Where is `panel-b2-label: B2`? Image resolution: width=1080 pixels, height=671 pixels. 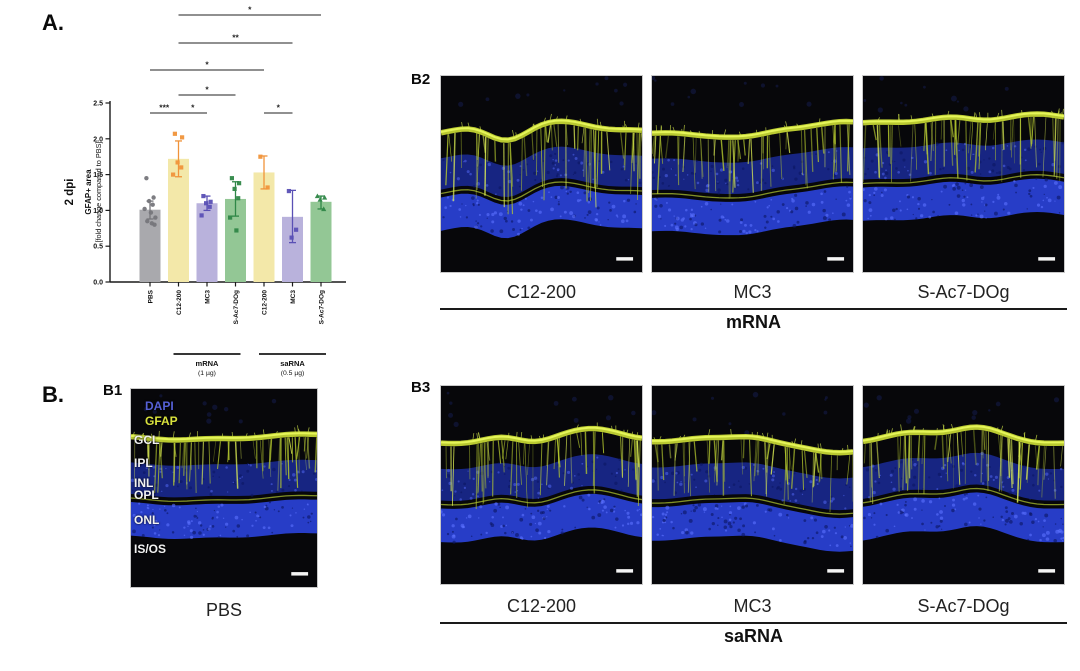 panel-b2-label: B2 is located at coordinates (421, 79).